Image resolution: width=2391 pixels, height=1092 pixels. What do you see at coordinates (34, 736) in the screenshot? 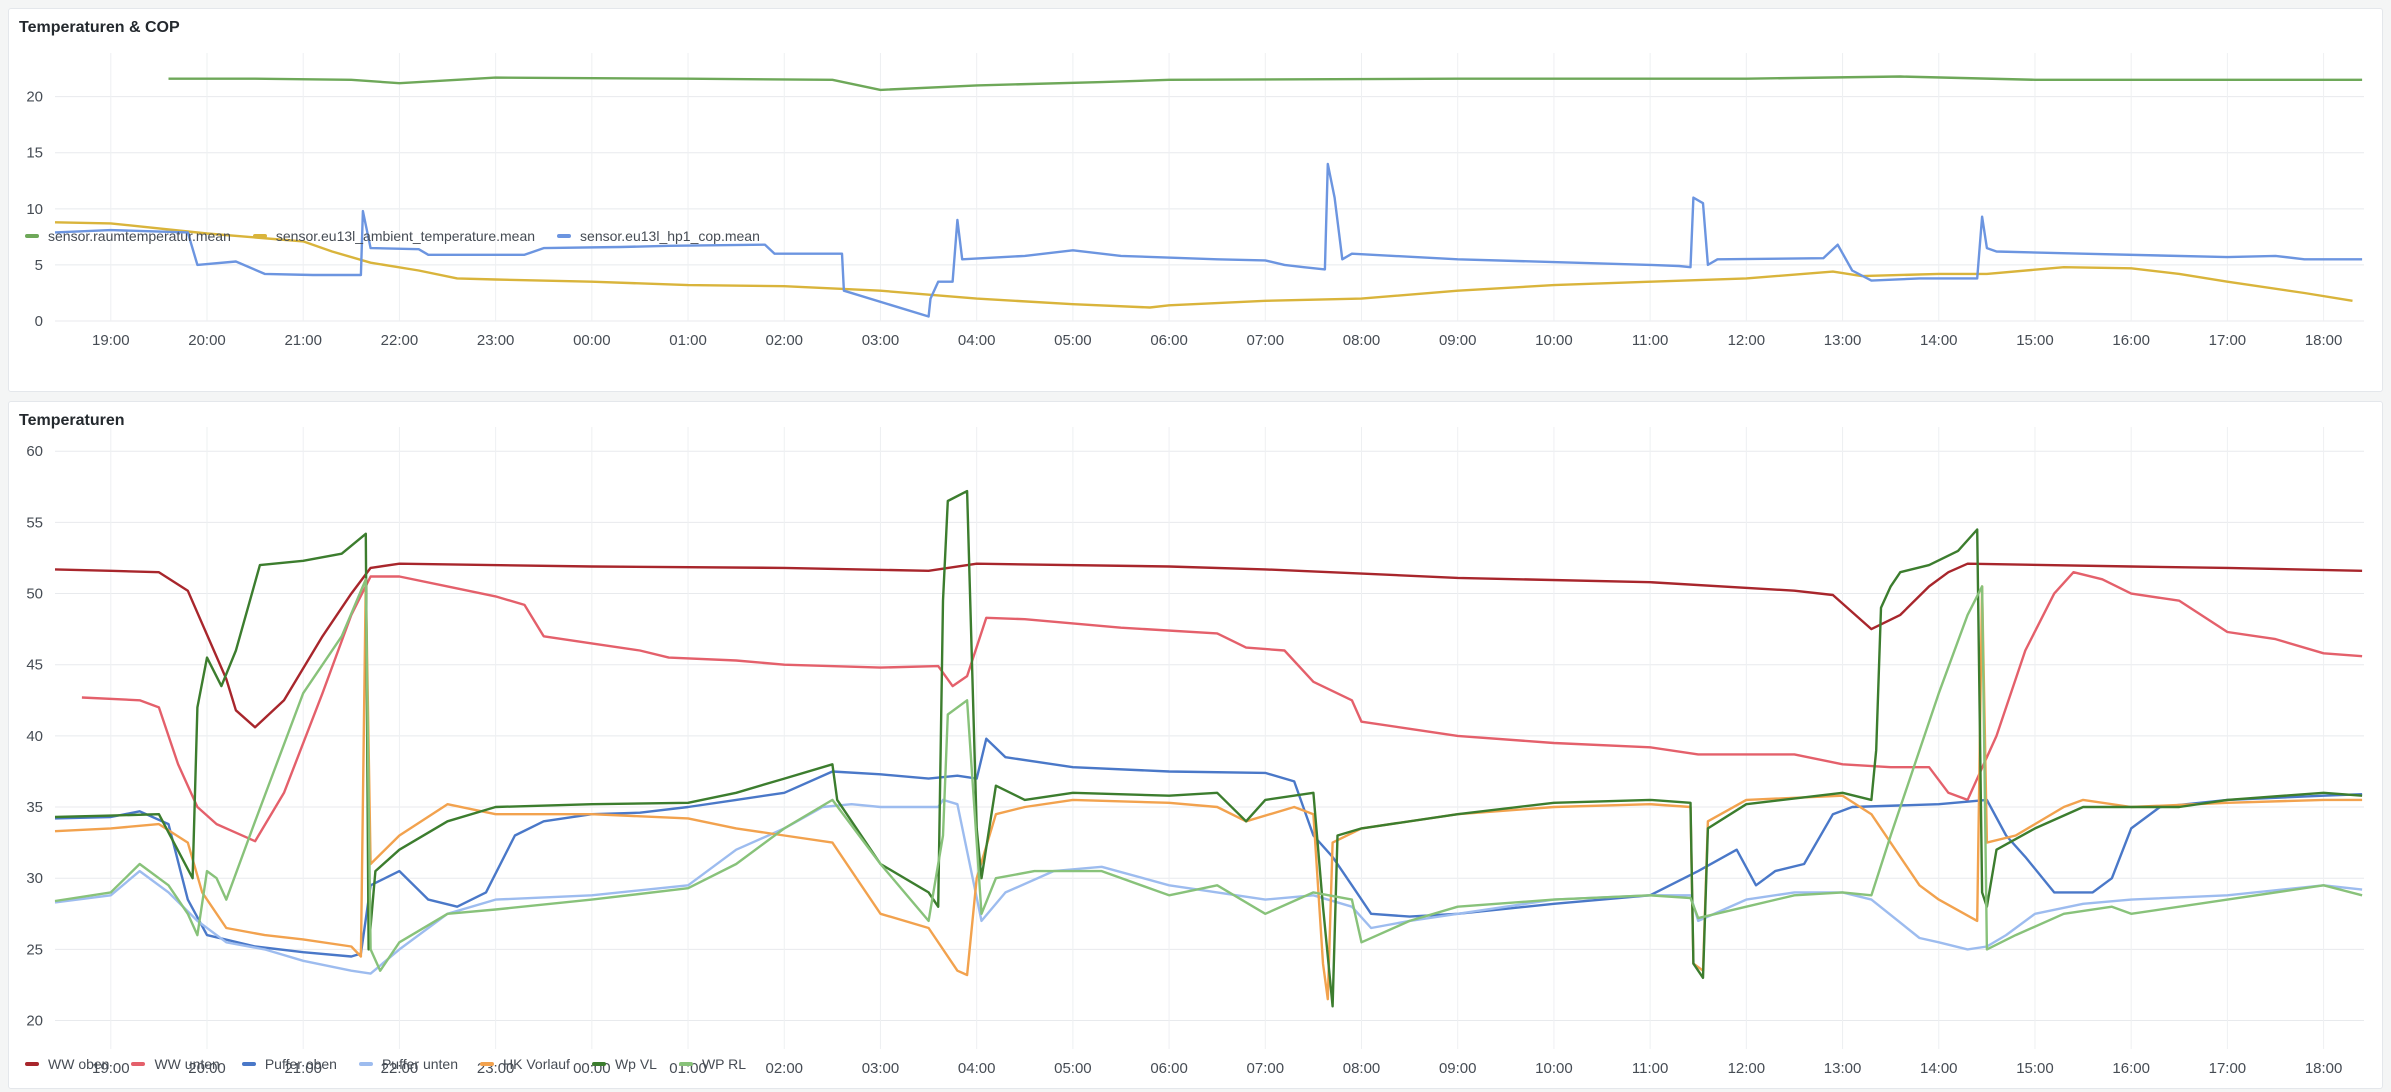
I see `y-tick-label: 40` at bounding box center [34, 736].